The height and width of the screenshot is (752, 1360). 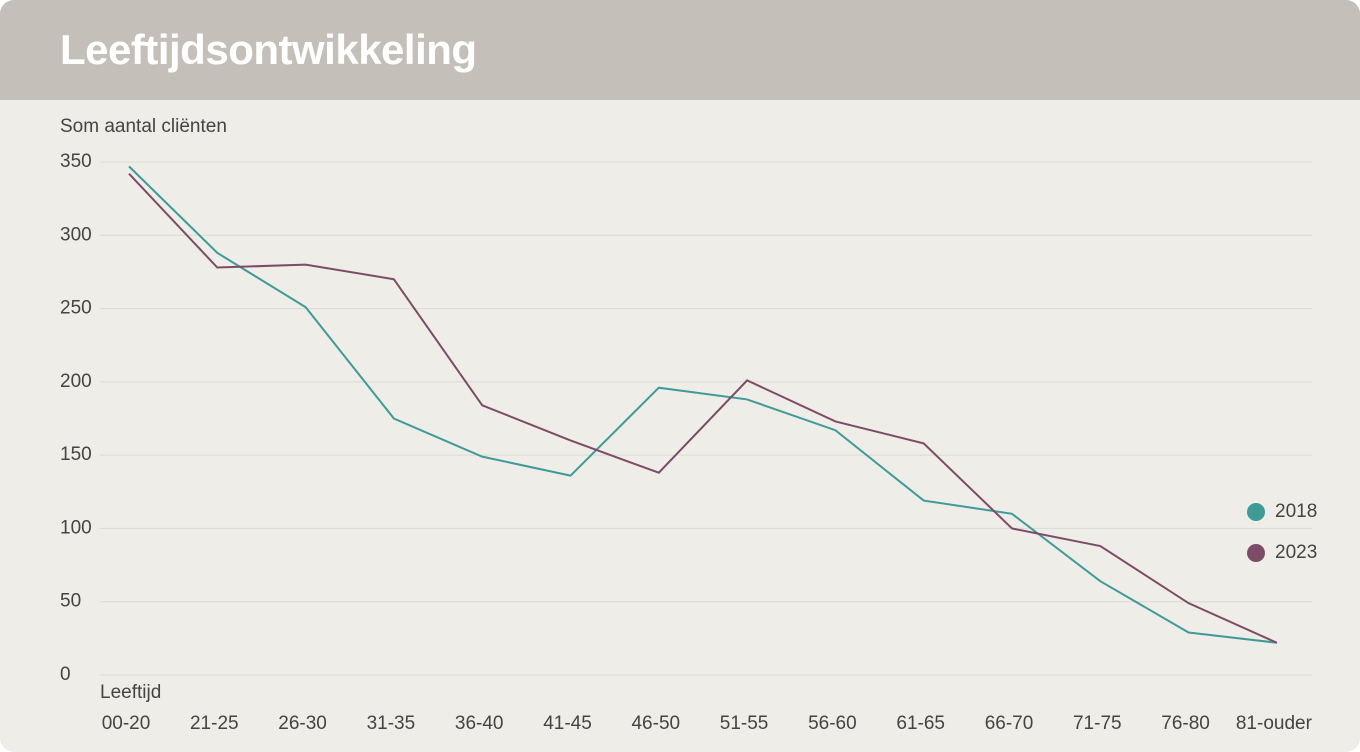 What do you see at coordinates (130, 692) in the screenshot?
I see `x-axis-title: Leeftijd` at bounding box center [130, 692].